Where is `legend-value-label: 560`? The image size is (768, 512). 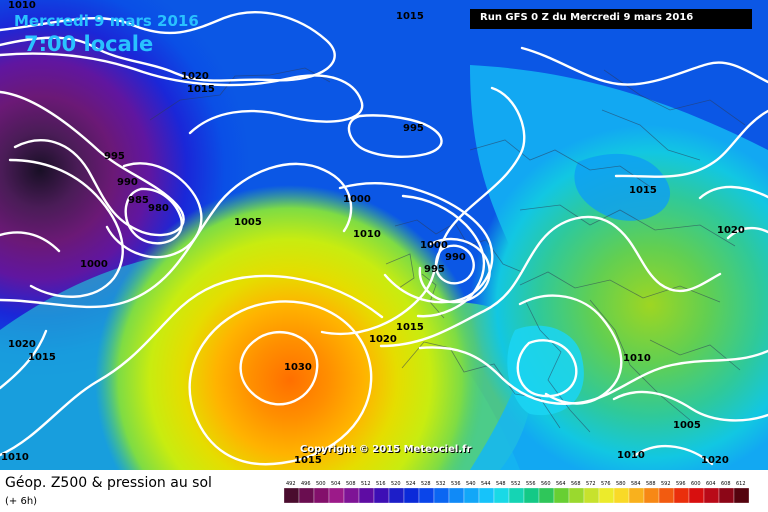 legend-value-label: 560 is located at coordinates (546, 484).